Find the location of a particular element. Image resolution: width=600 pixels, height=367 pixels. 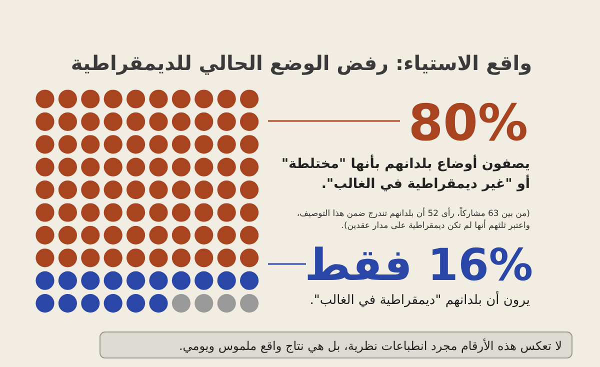

text: يرون أن بلدانهم "ديمقراطية في الغالب". is located at coordinates (420, 299).